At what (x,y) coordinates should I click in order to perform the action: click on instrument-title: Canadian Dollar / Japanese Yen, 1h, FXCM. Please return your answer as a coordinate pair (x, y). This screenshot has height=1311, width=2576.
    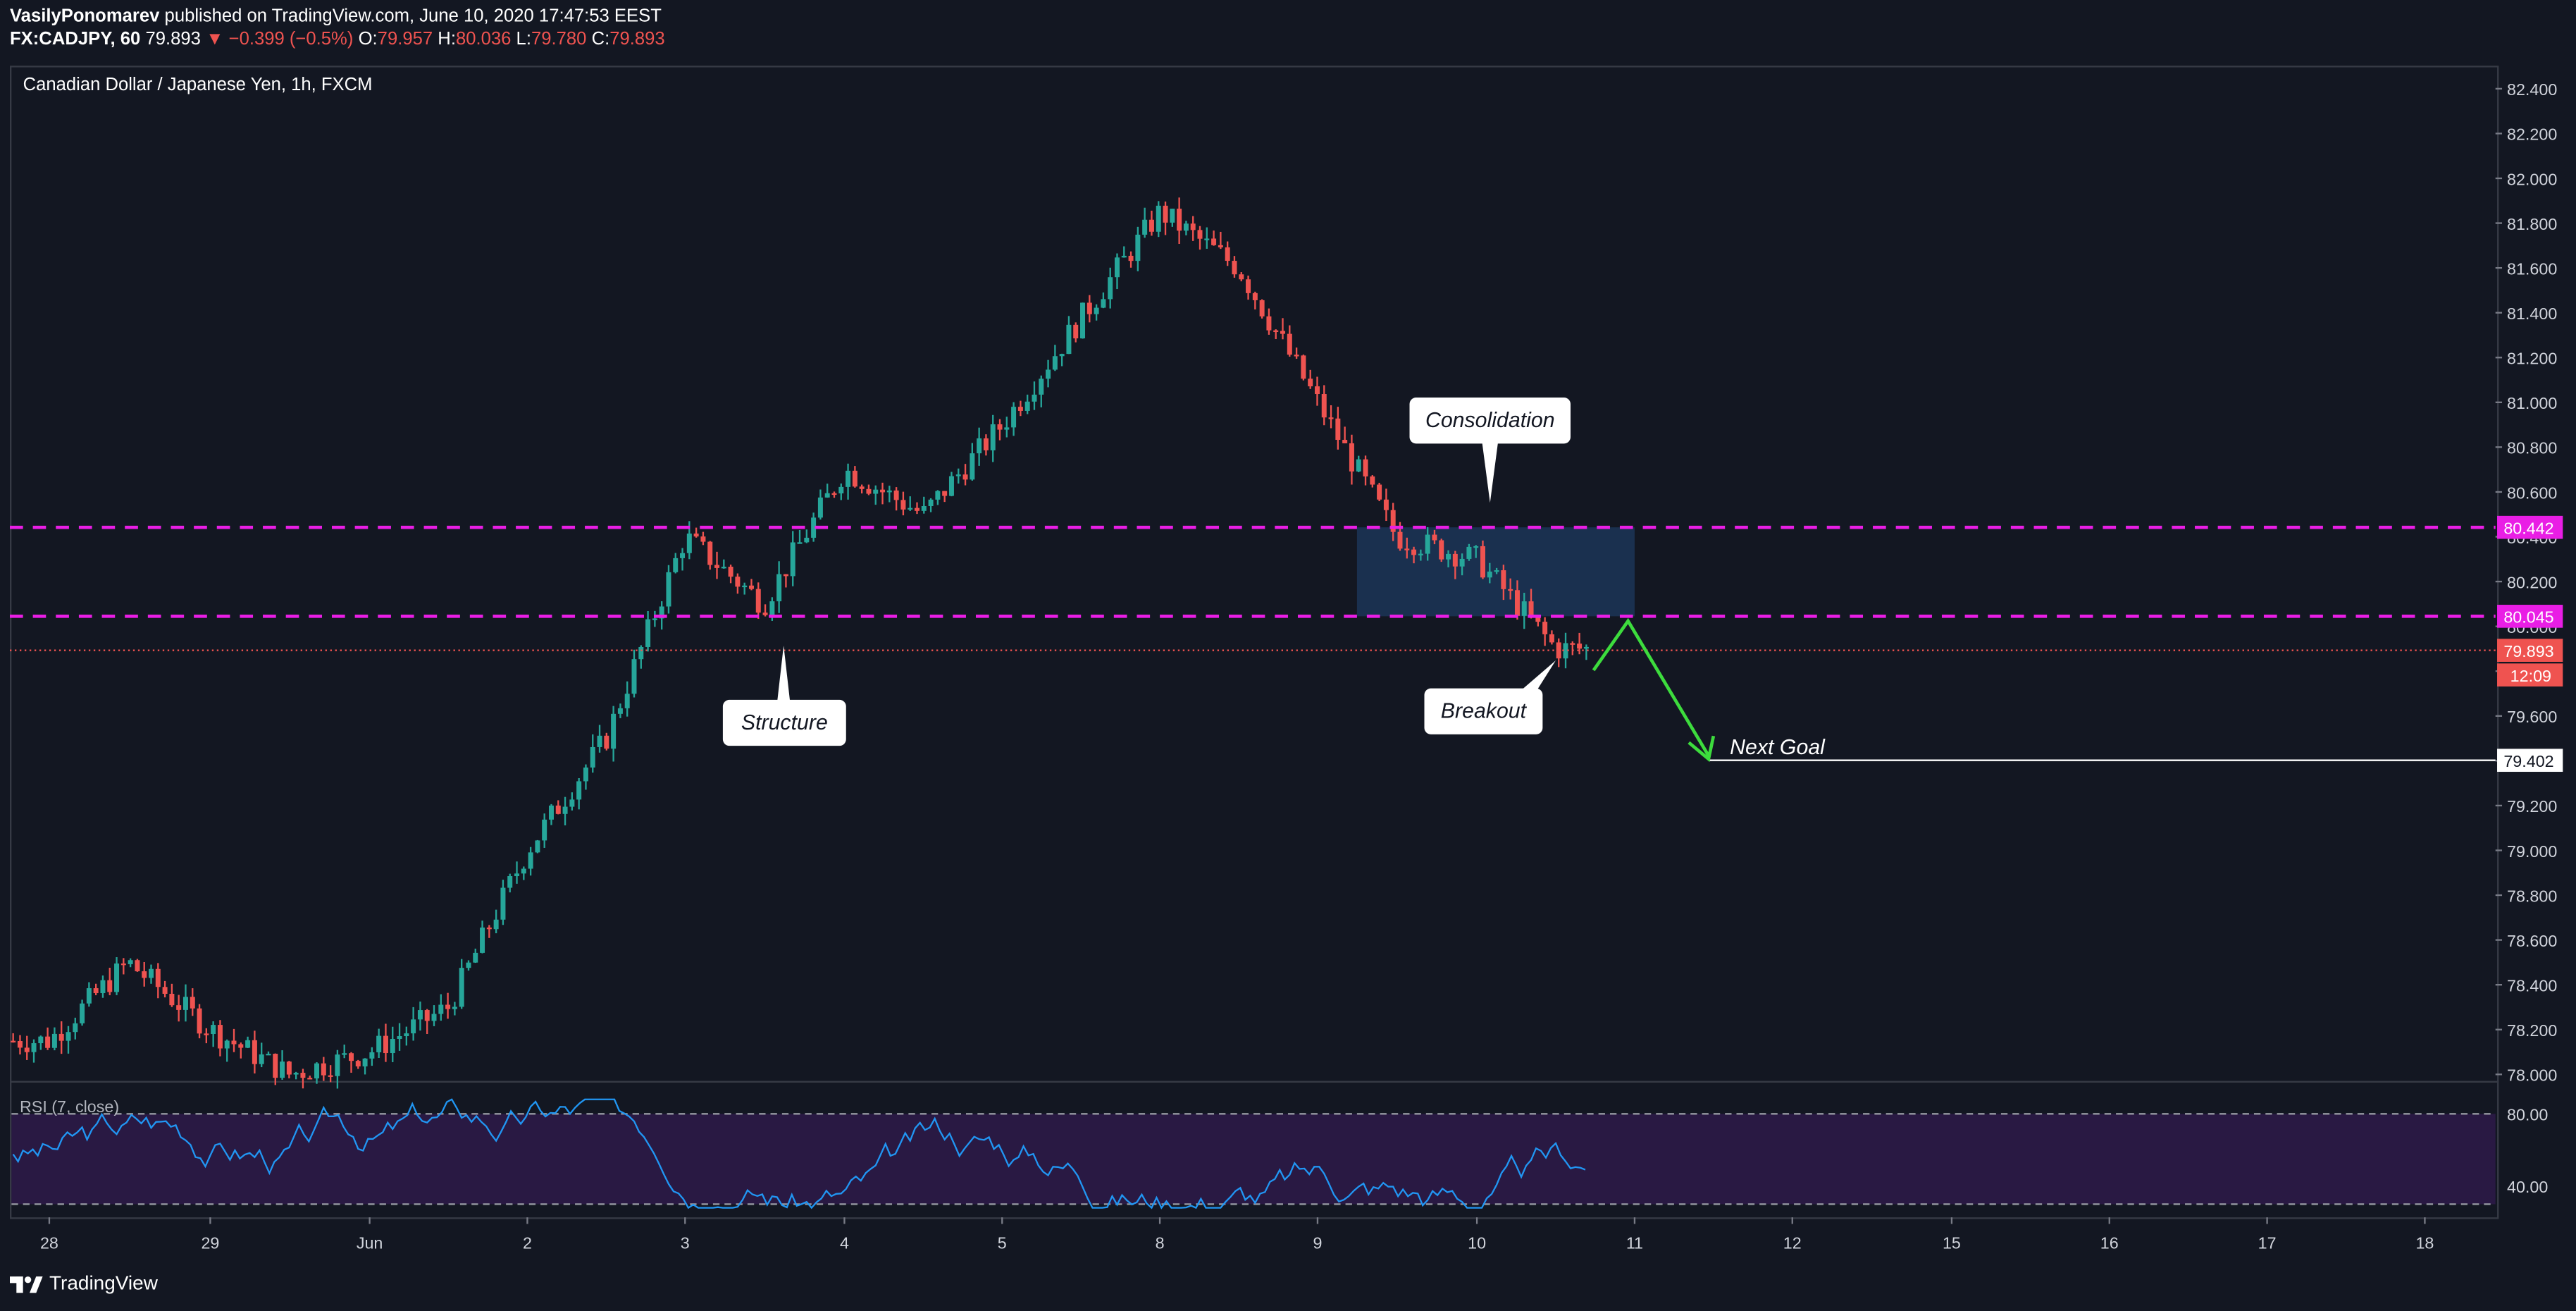
    Looking at the image, I should click on (198, 84).